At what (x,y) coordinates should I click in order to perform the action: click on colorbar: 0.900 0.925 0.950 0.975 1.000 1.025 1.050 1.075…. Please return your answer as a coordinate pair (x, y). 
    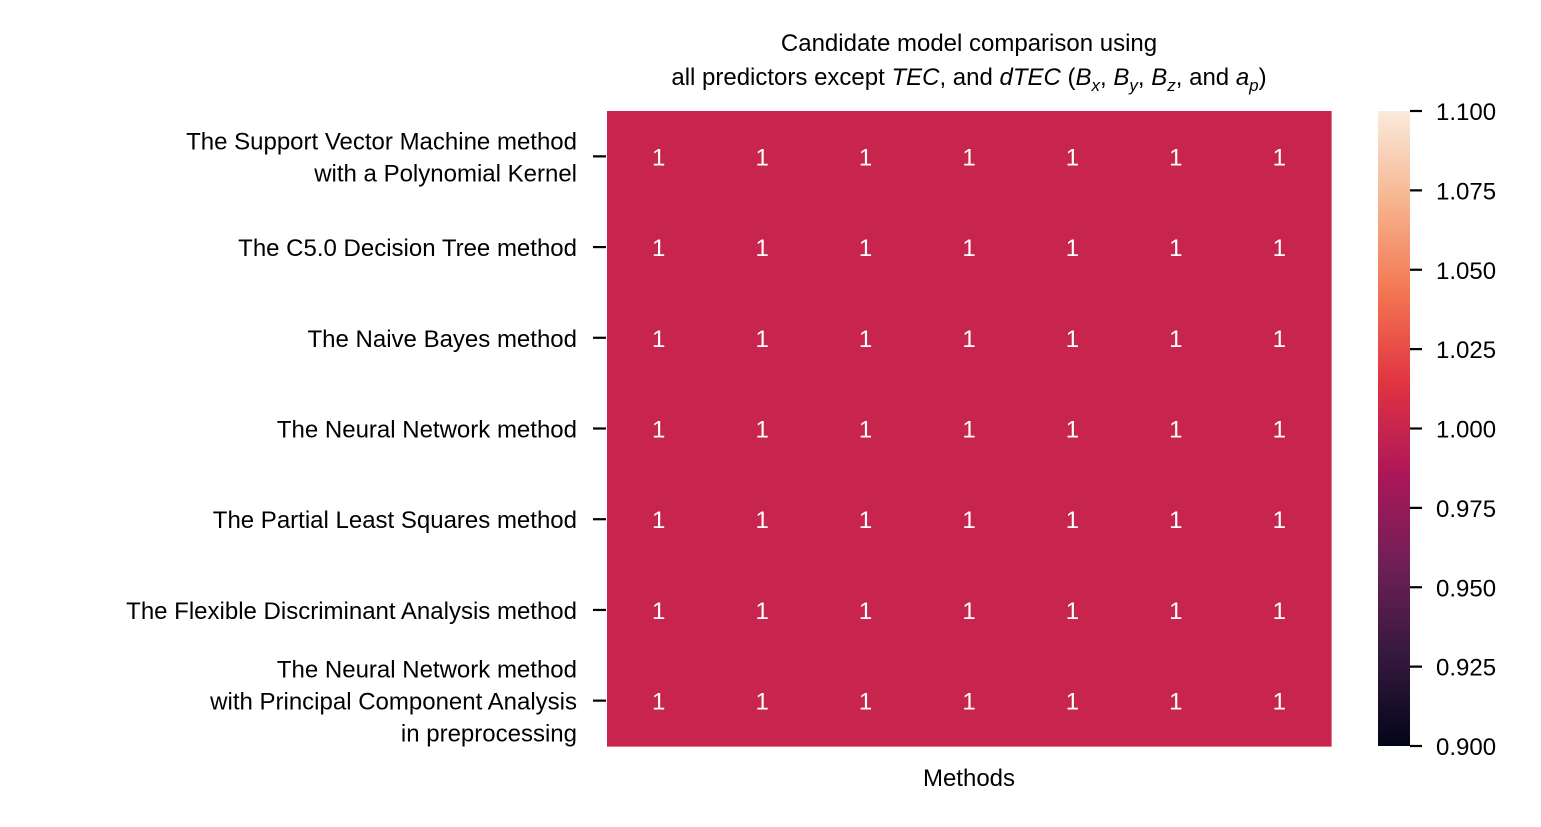
    Looking at the image, I should click on (1437, 430).